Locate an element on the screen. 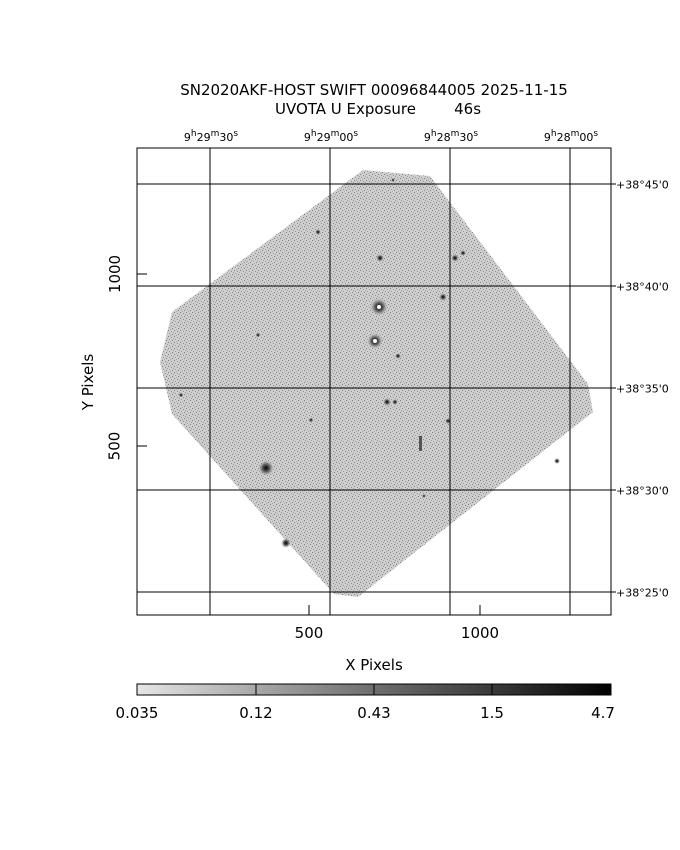 Image resolution: width=680 pixels, height=850 pixels. colorbar is located at coordinates (374, 689).